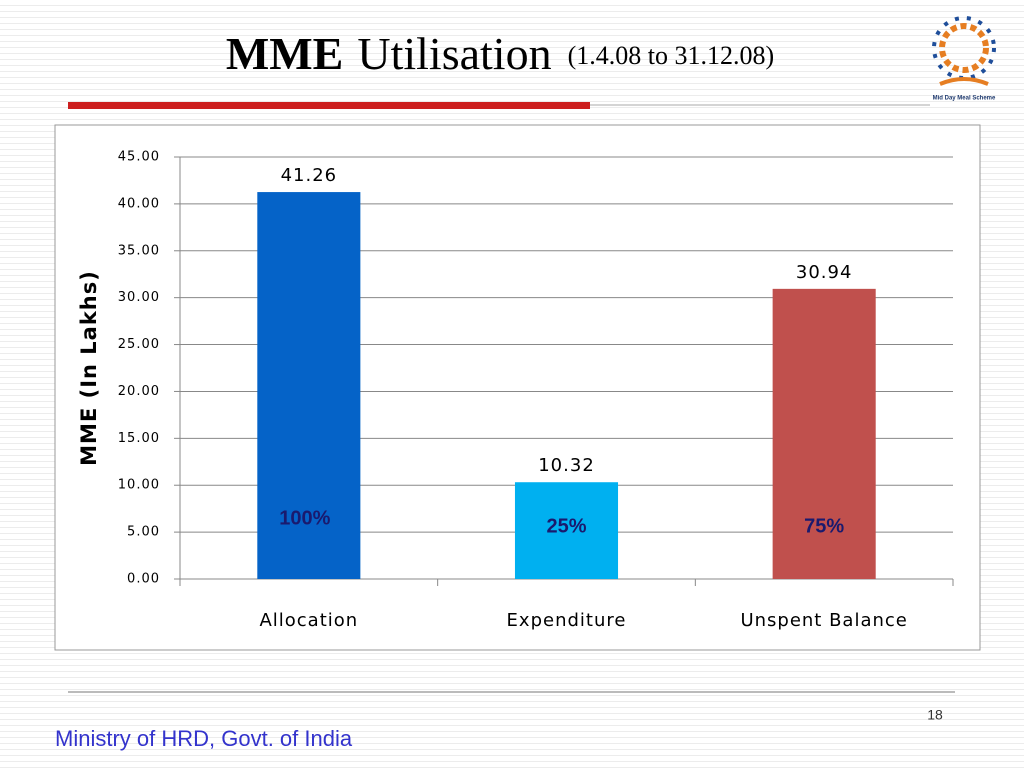  Describe the element at coordinates (329, 105) in the screenshot. I see `title-rule-red` at that location.